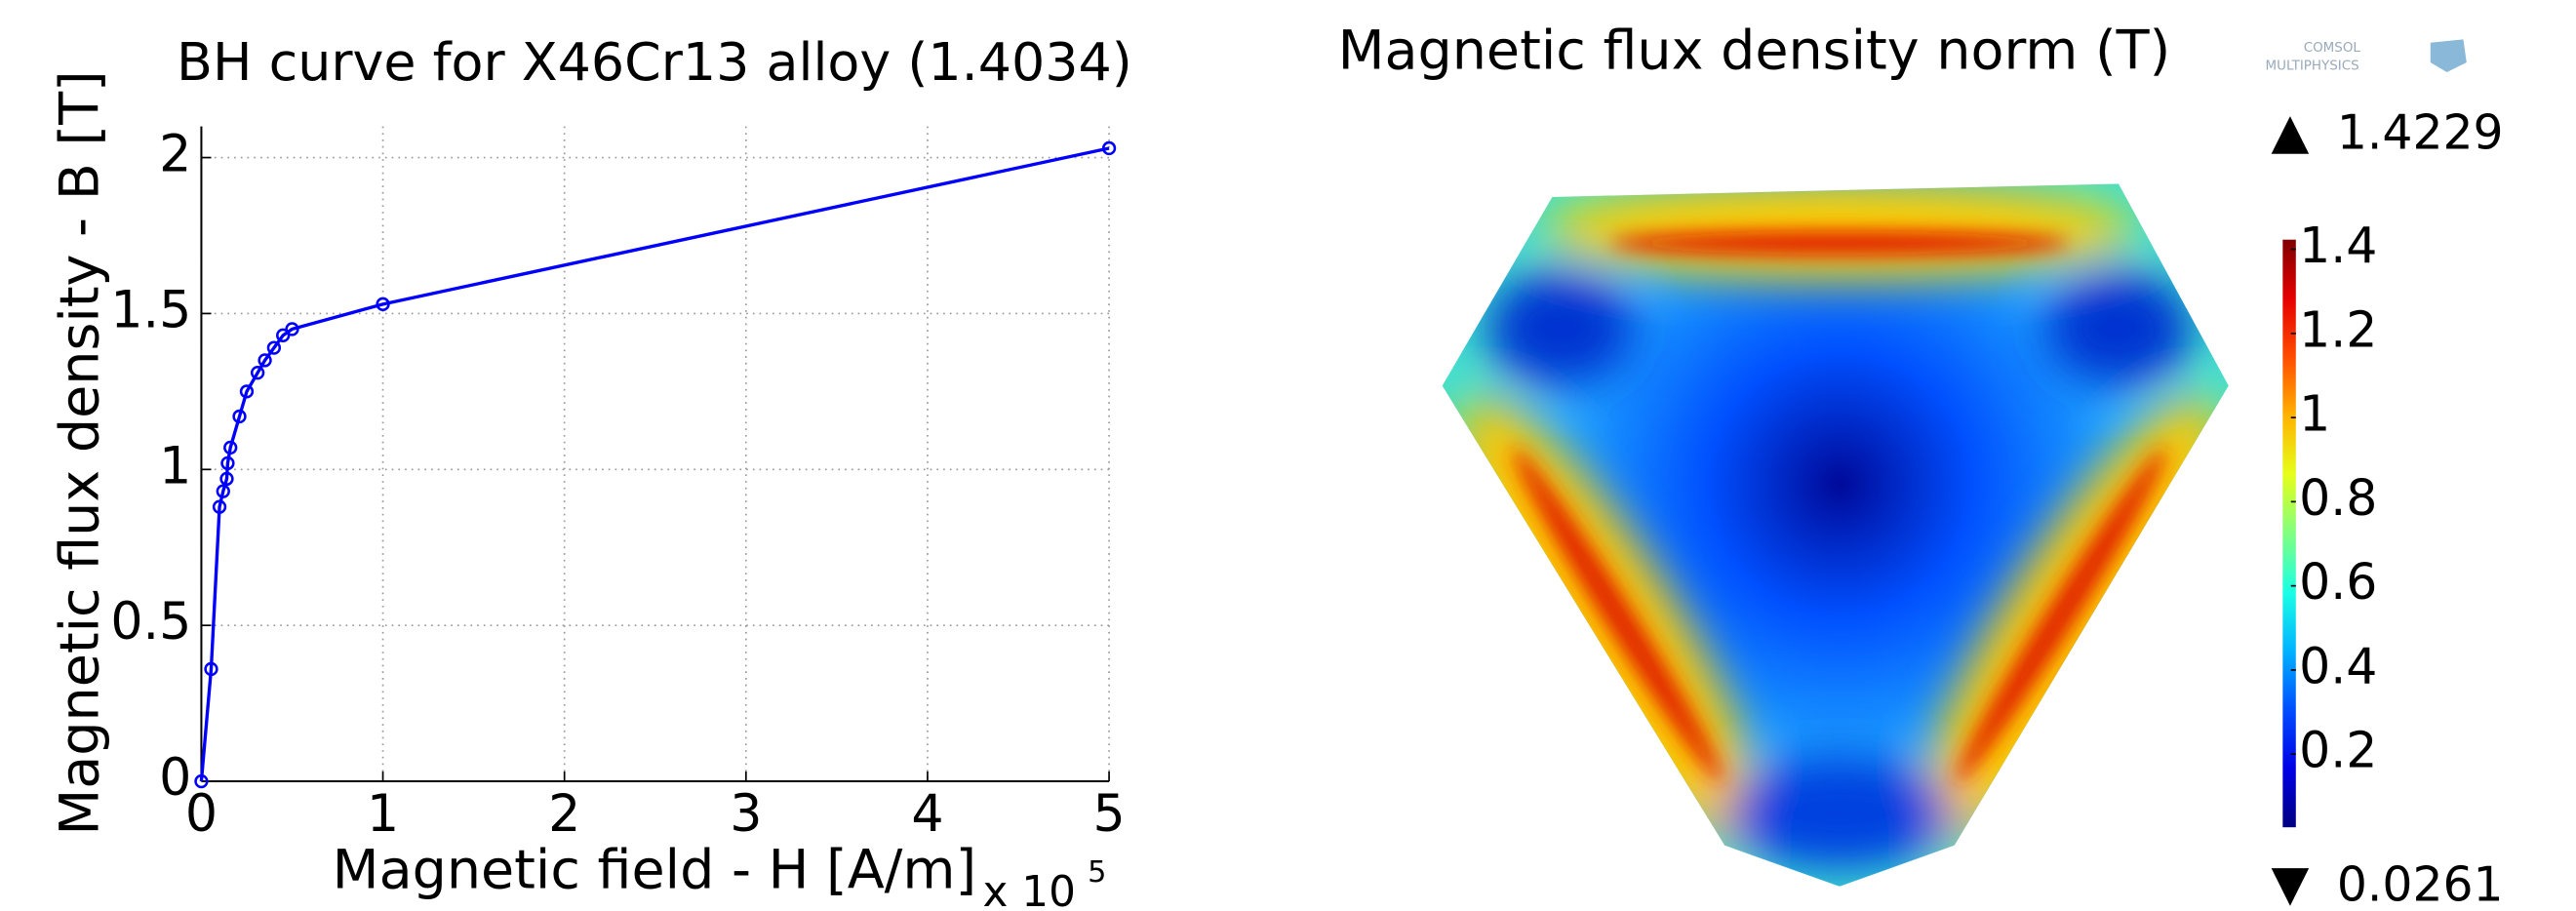  I want to click on chart-title: BH curve for X46Cr13 alloy (1.4034), so click(654, 62).